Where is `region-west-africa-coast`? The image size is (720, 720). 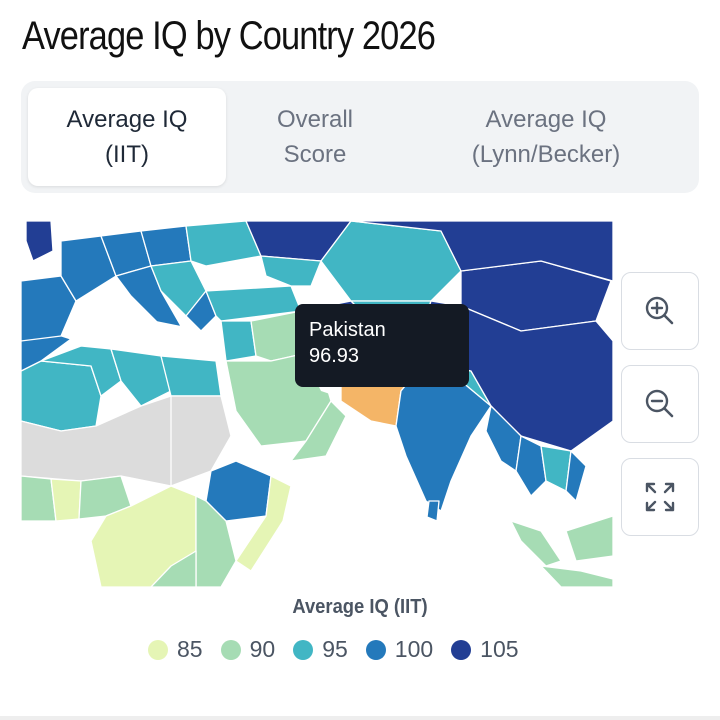 region-west-africa-coast is located at coordinates (39, 498).